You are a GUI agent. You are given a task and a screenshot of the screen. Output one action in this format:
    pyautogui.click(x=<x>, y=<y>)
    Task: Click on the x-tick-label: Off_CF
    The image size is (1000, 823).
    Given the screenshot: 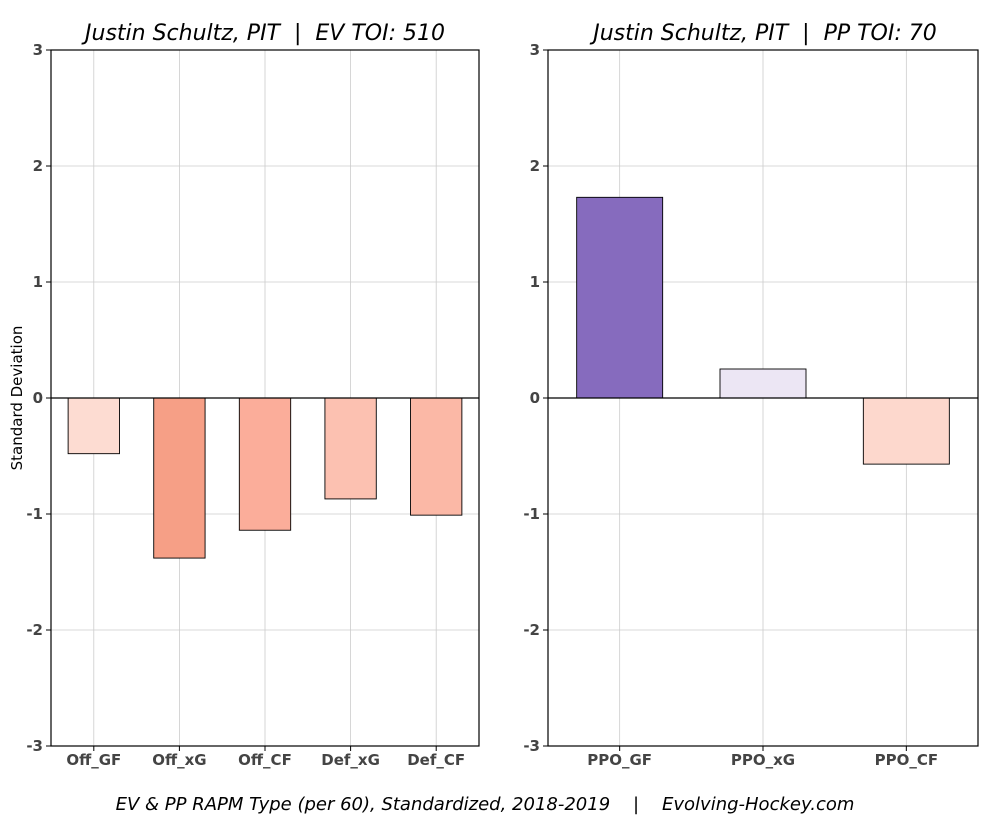 What is the action you would take?
    pyautogui.click(x=265, y=760)
    